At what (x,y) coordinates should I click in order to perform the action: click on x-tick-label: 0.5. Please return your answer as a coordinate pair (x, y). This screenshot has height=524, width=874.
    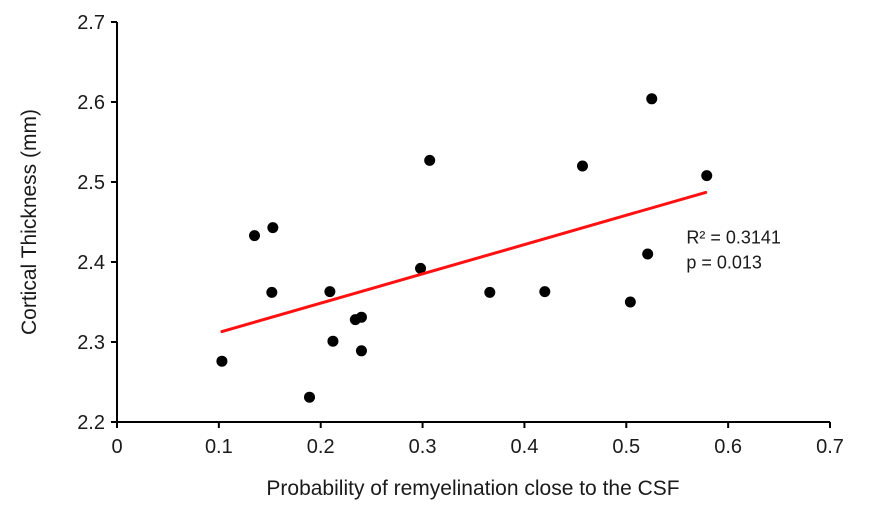
    Looking at the image, I should click on (626, 447).